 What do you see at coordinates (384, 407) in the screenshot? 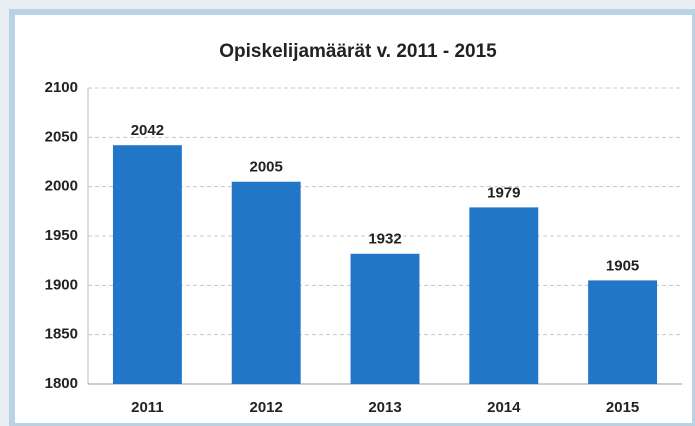
I see `x-tick-label: 2013` at bounding box center [384, 407].